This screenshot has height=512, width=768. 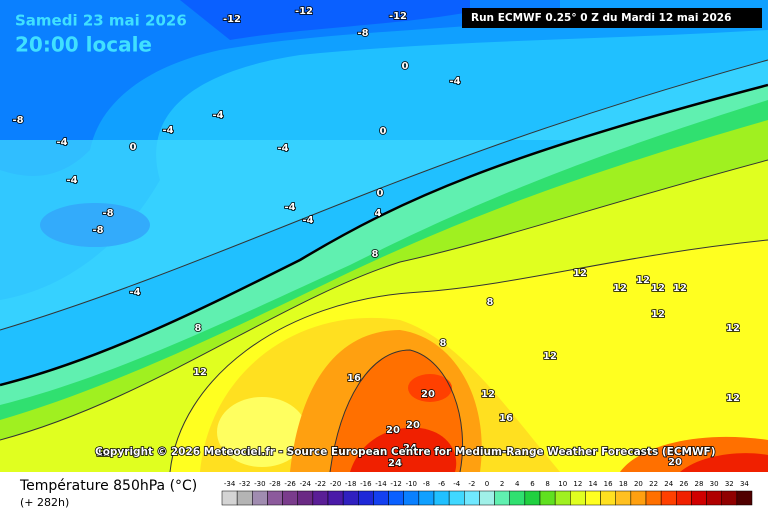 I want to click on scale-label: 16, so click(x=608, y=484).